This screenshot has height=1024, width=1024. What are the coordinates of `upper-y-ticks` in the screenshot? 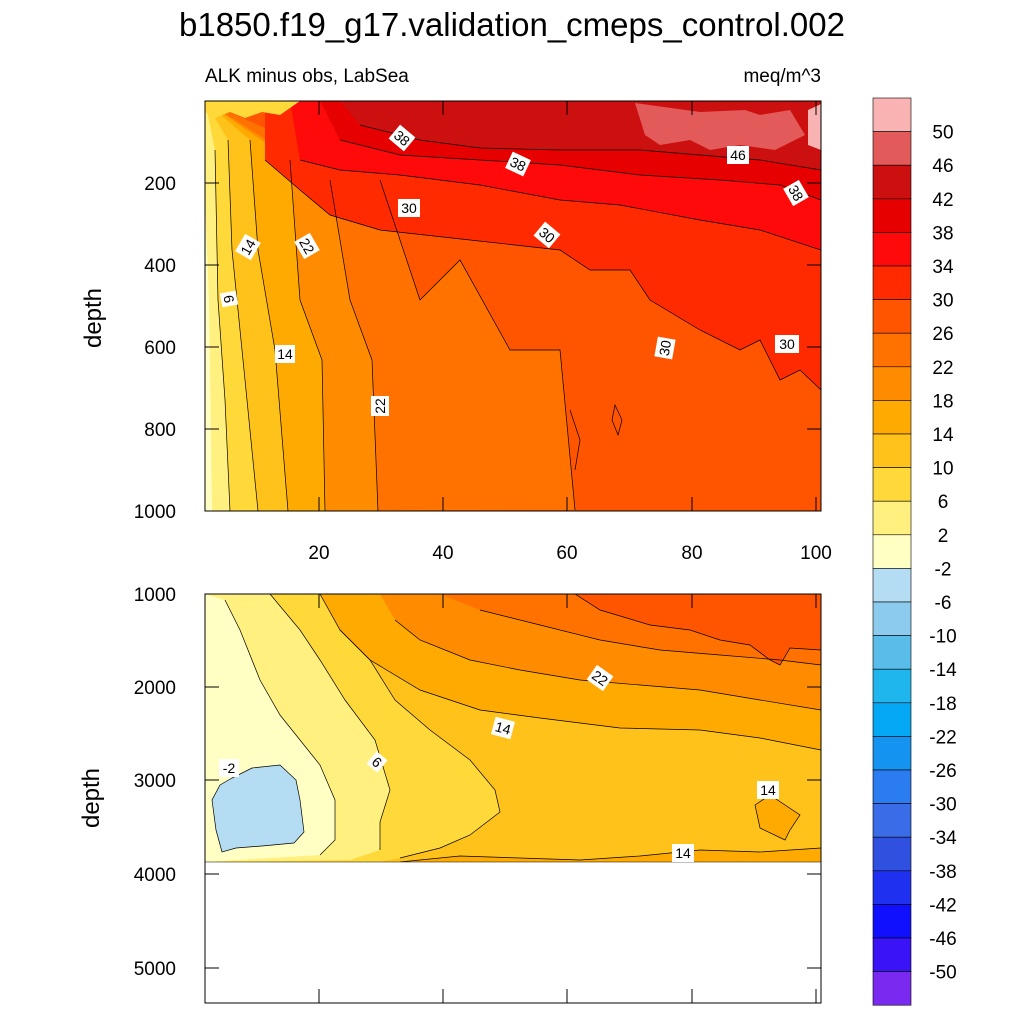 It's located at (513, 306).